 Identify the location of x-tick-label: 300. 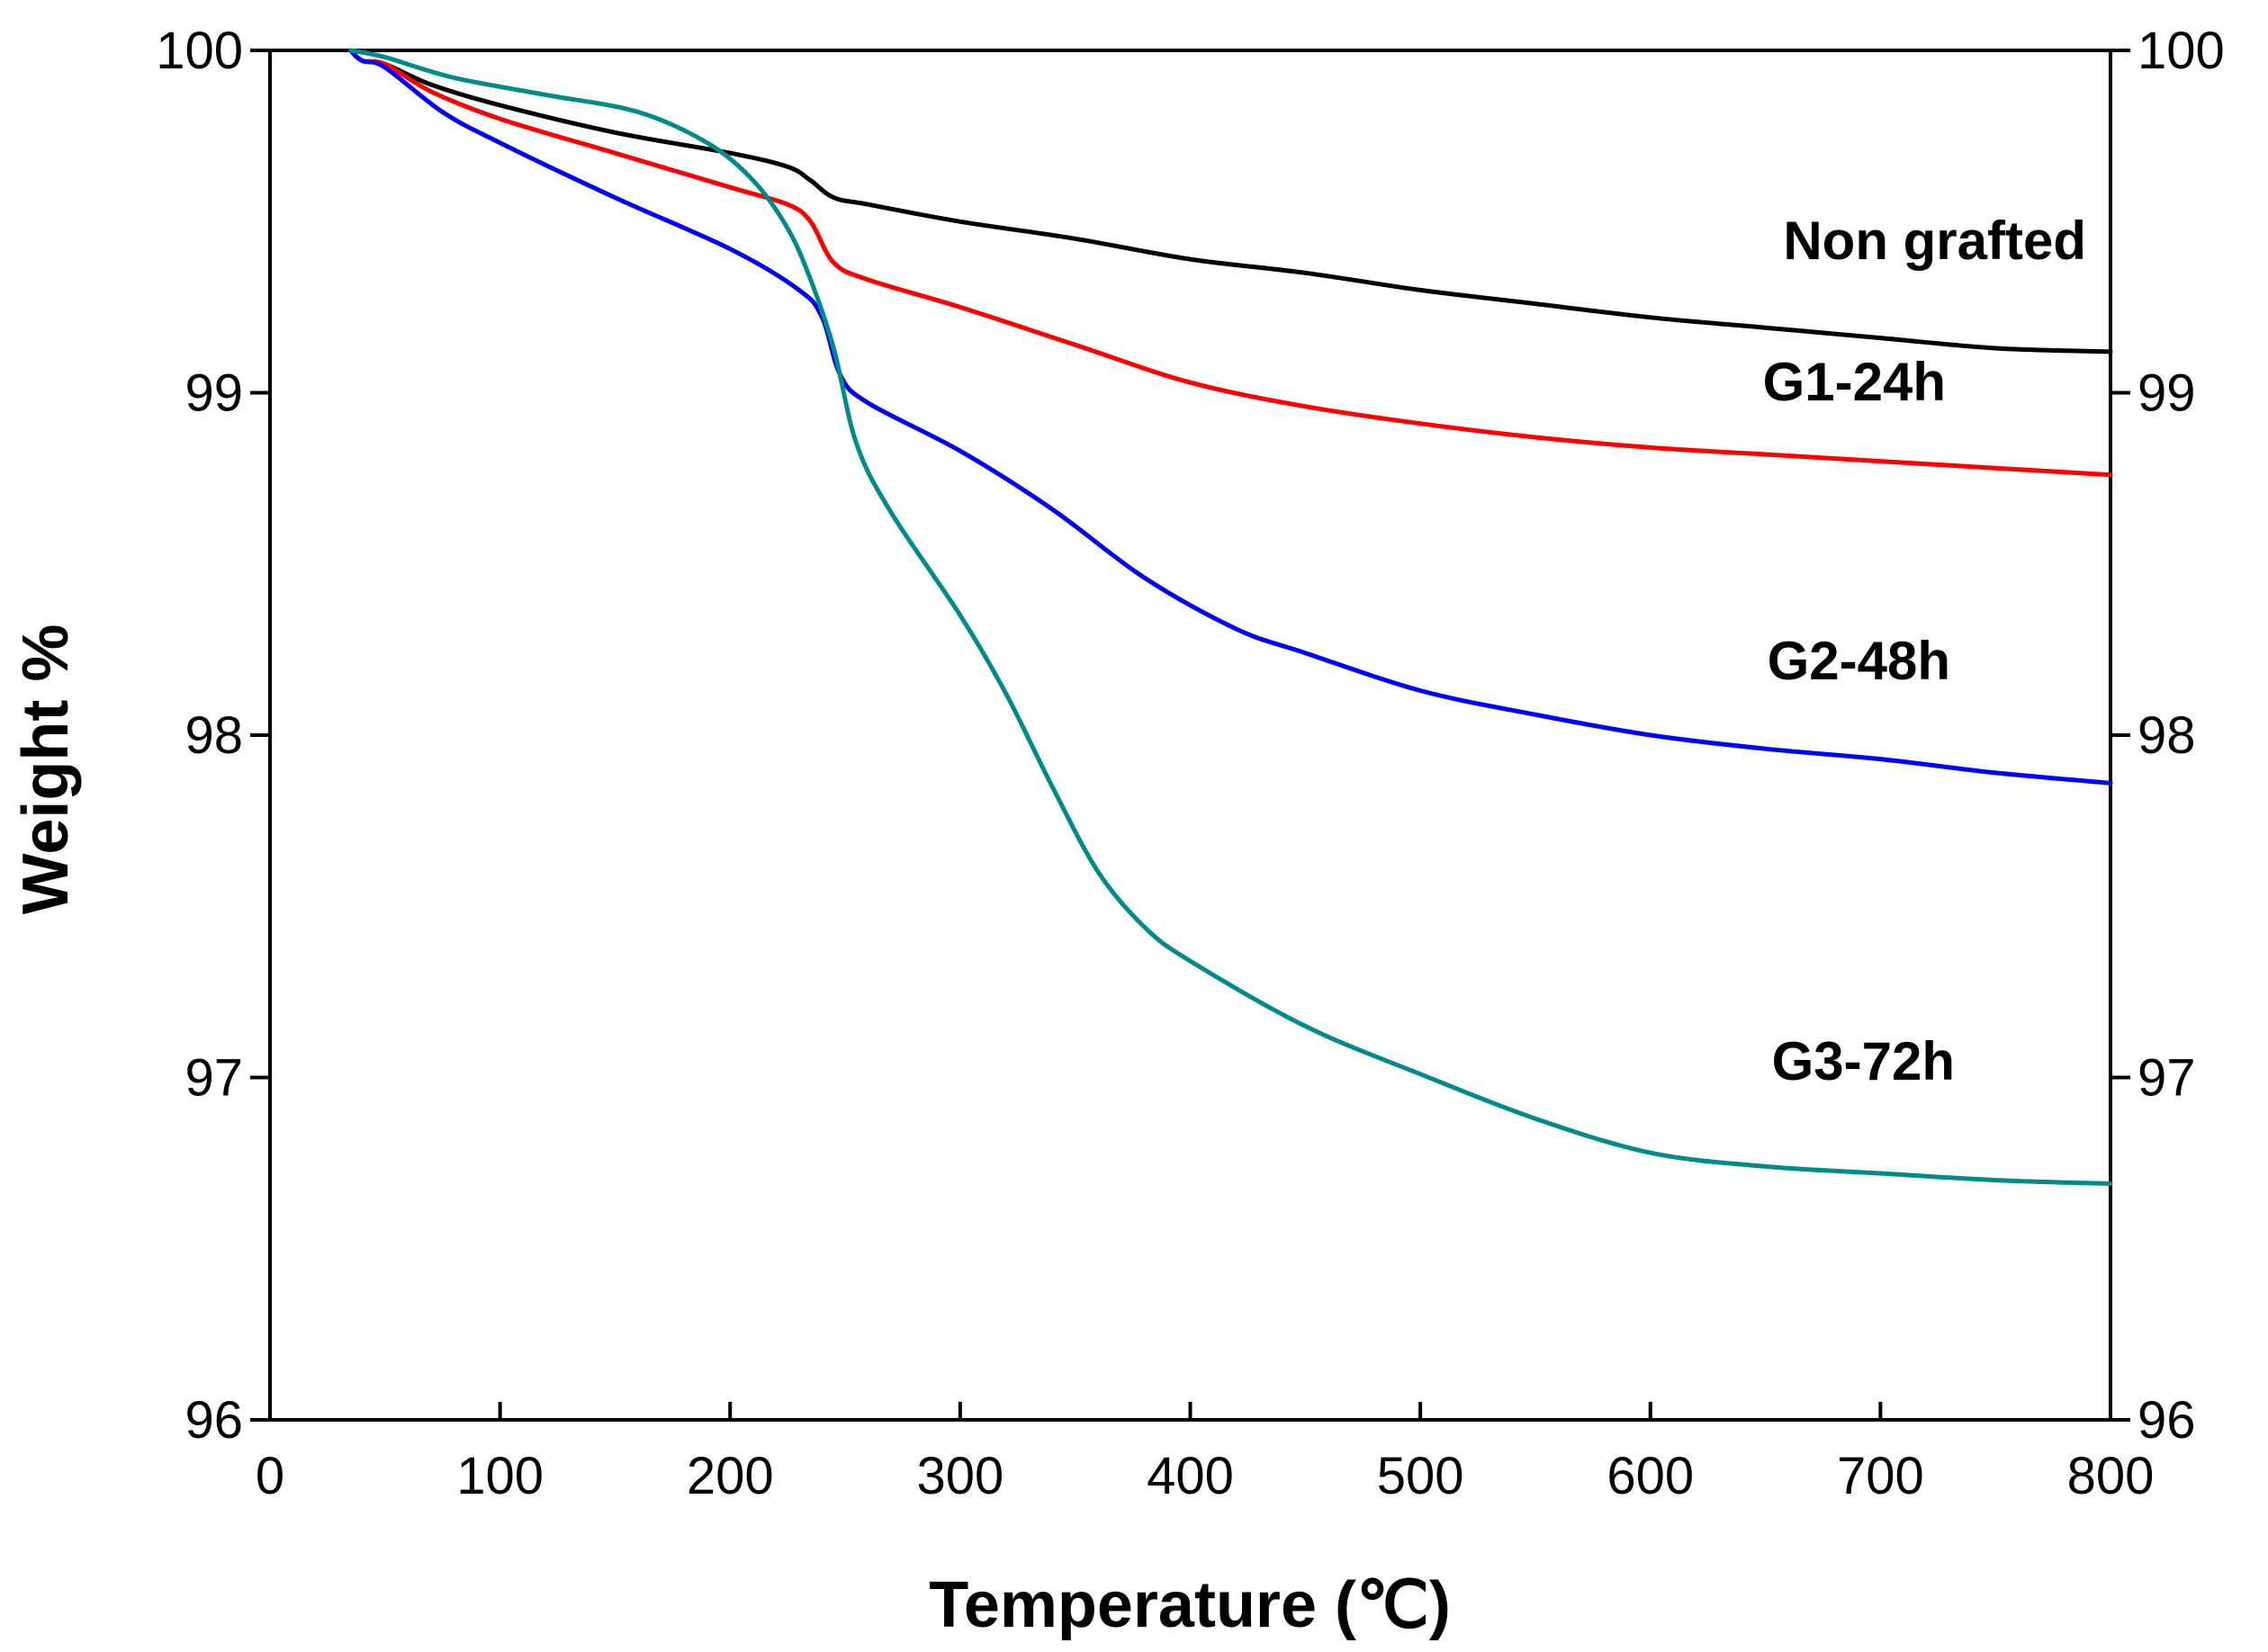
(960, 1476).